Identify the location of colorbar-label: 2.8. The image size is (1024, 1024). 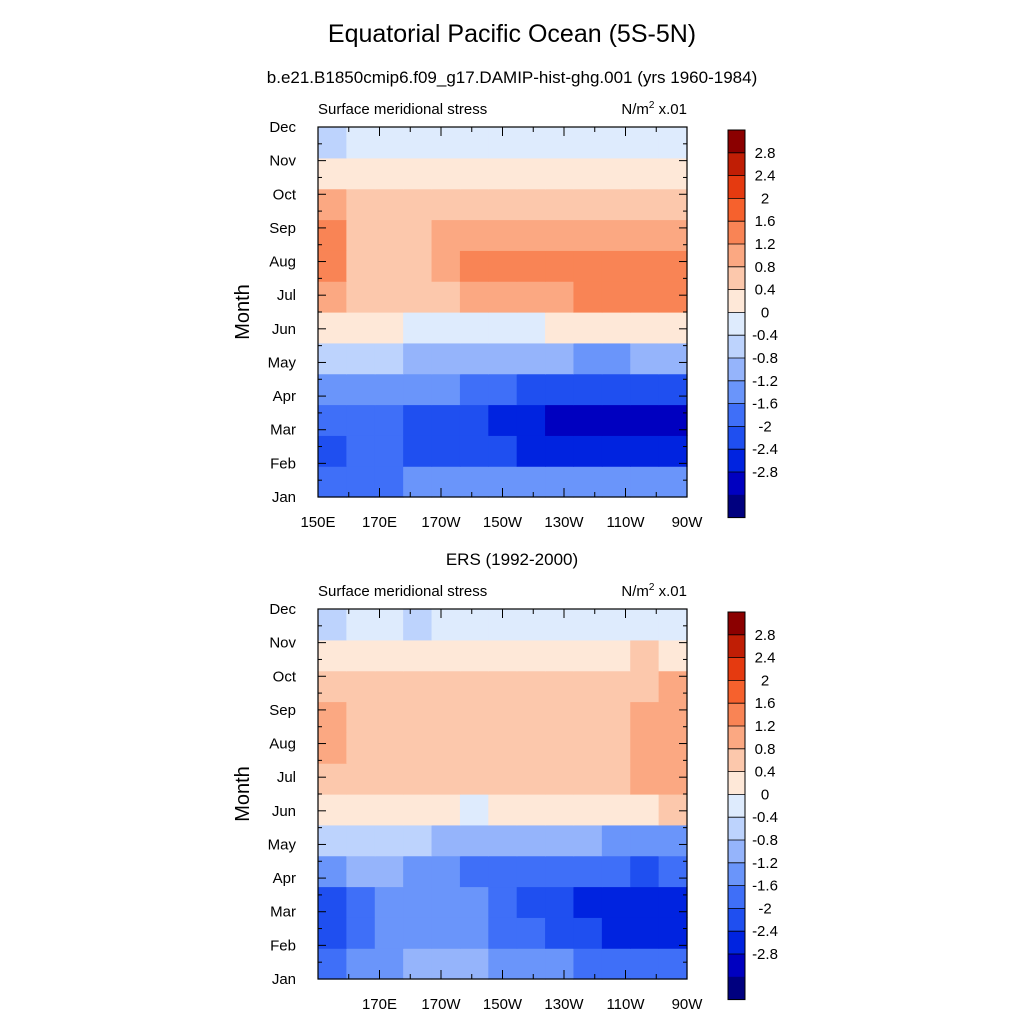
(765, 635).